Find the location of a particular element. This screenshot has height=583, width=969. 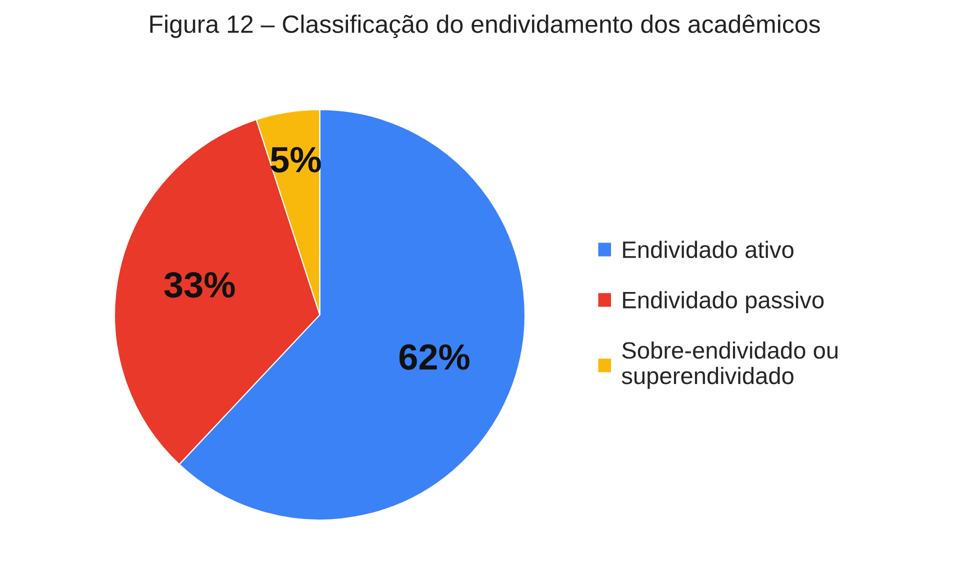

data-label: 62% is located at coordinates (434, 357).